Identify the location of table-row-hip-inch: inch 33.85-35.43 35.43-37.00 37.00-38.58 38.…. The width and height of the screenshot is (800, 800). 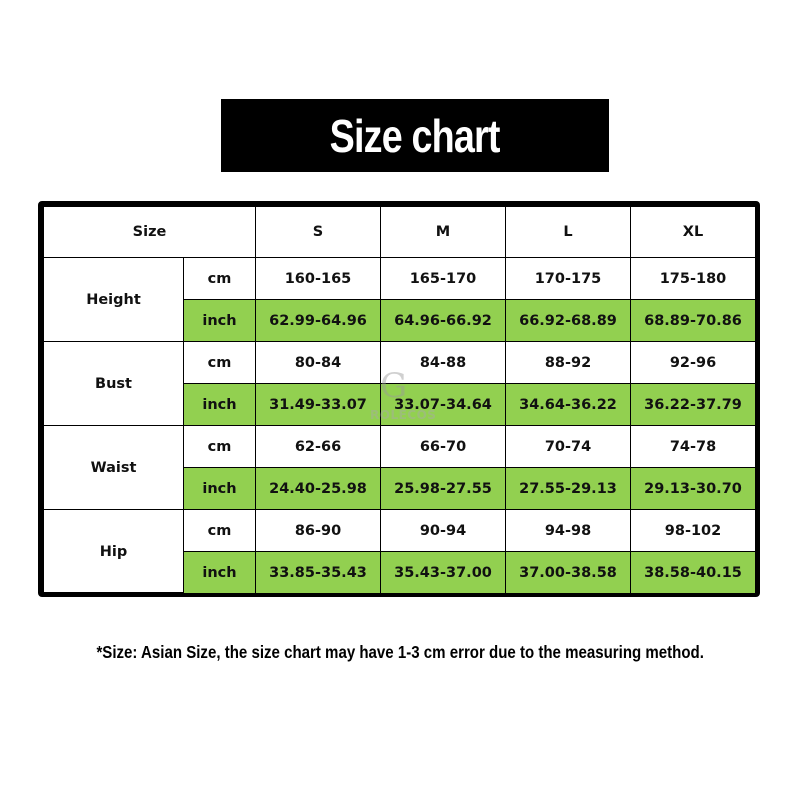
(400, 572).